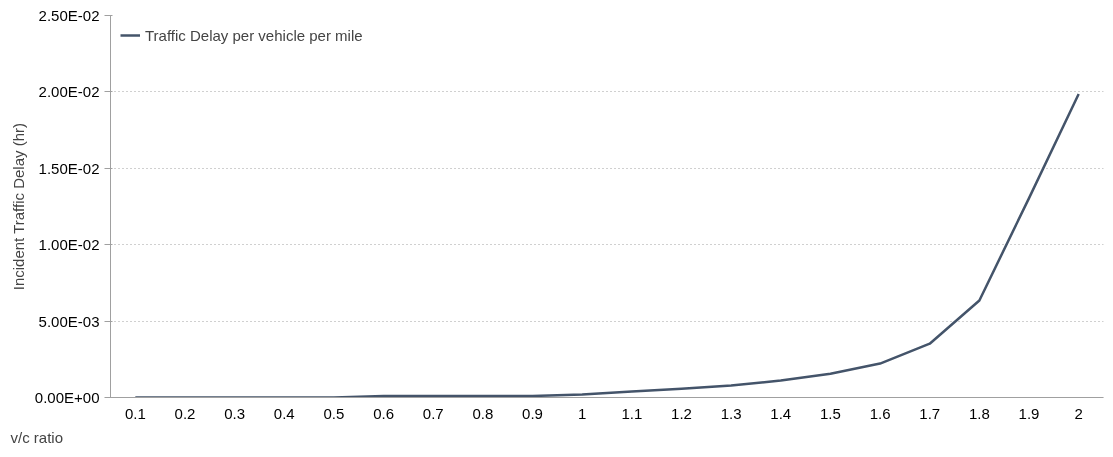 The height and width of the screenshot is (457, 1113). What do you see at coordinates (632, 413) in the screenshot?
I see `x-tick-label: 1.1` at bounding box center [632, 413].